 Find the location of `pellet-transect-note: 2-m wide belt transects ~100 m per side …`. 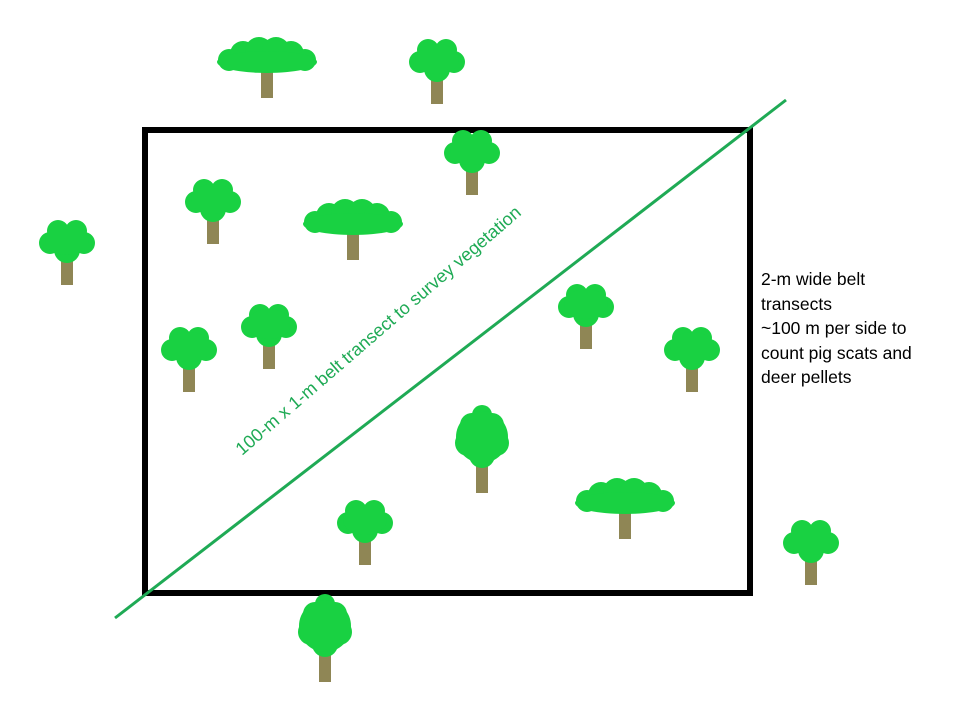

pellet-transect-note: 2-m wide belt transects ~100 m per side … is located at coordinates (860, 328).